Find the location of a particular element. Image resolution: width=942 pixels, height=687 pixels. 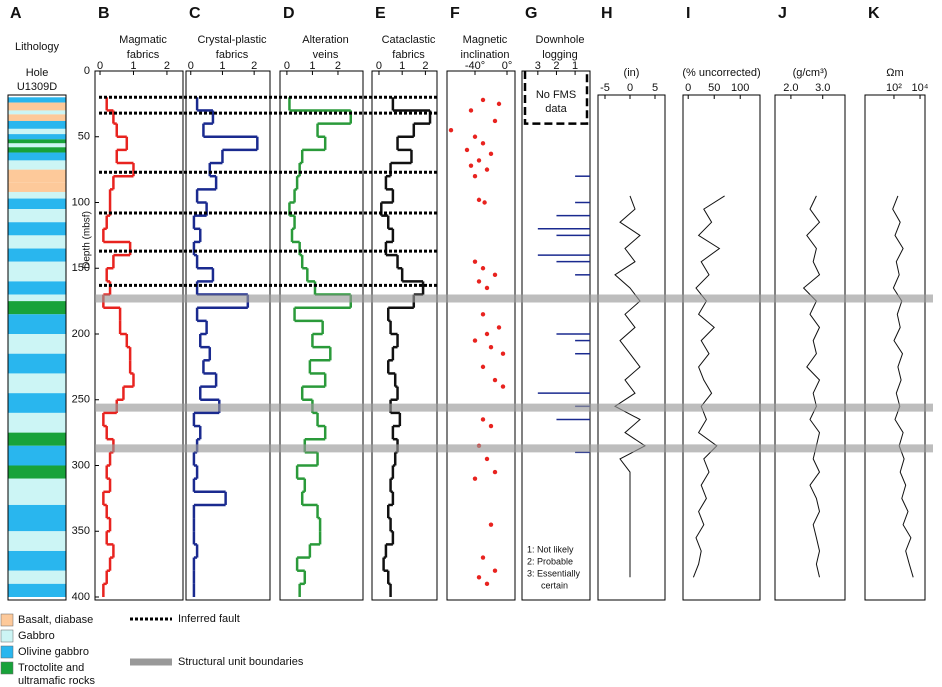

y-tick-label: 150 is located at coordinates (81, 268).